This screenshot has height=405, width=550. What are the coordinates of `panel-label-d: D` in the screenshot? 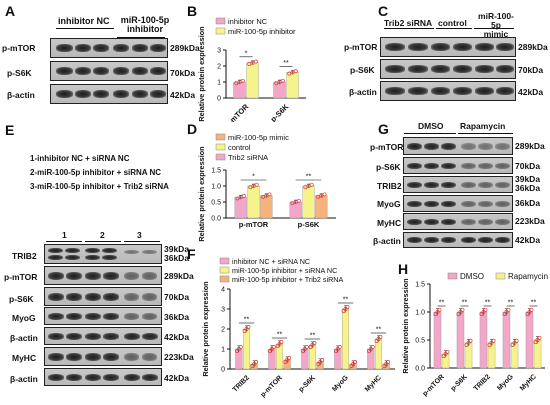 It's located at (192, 129).